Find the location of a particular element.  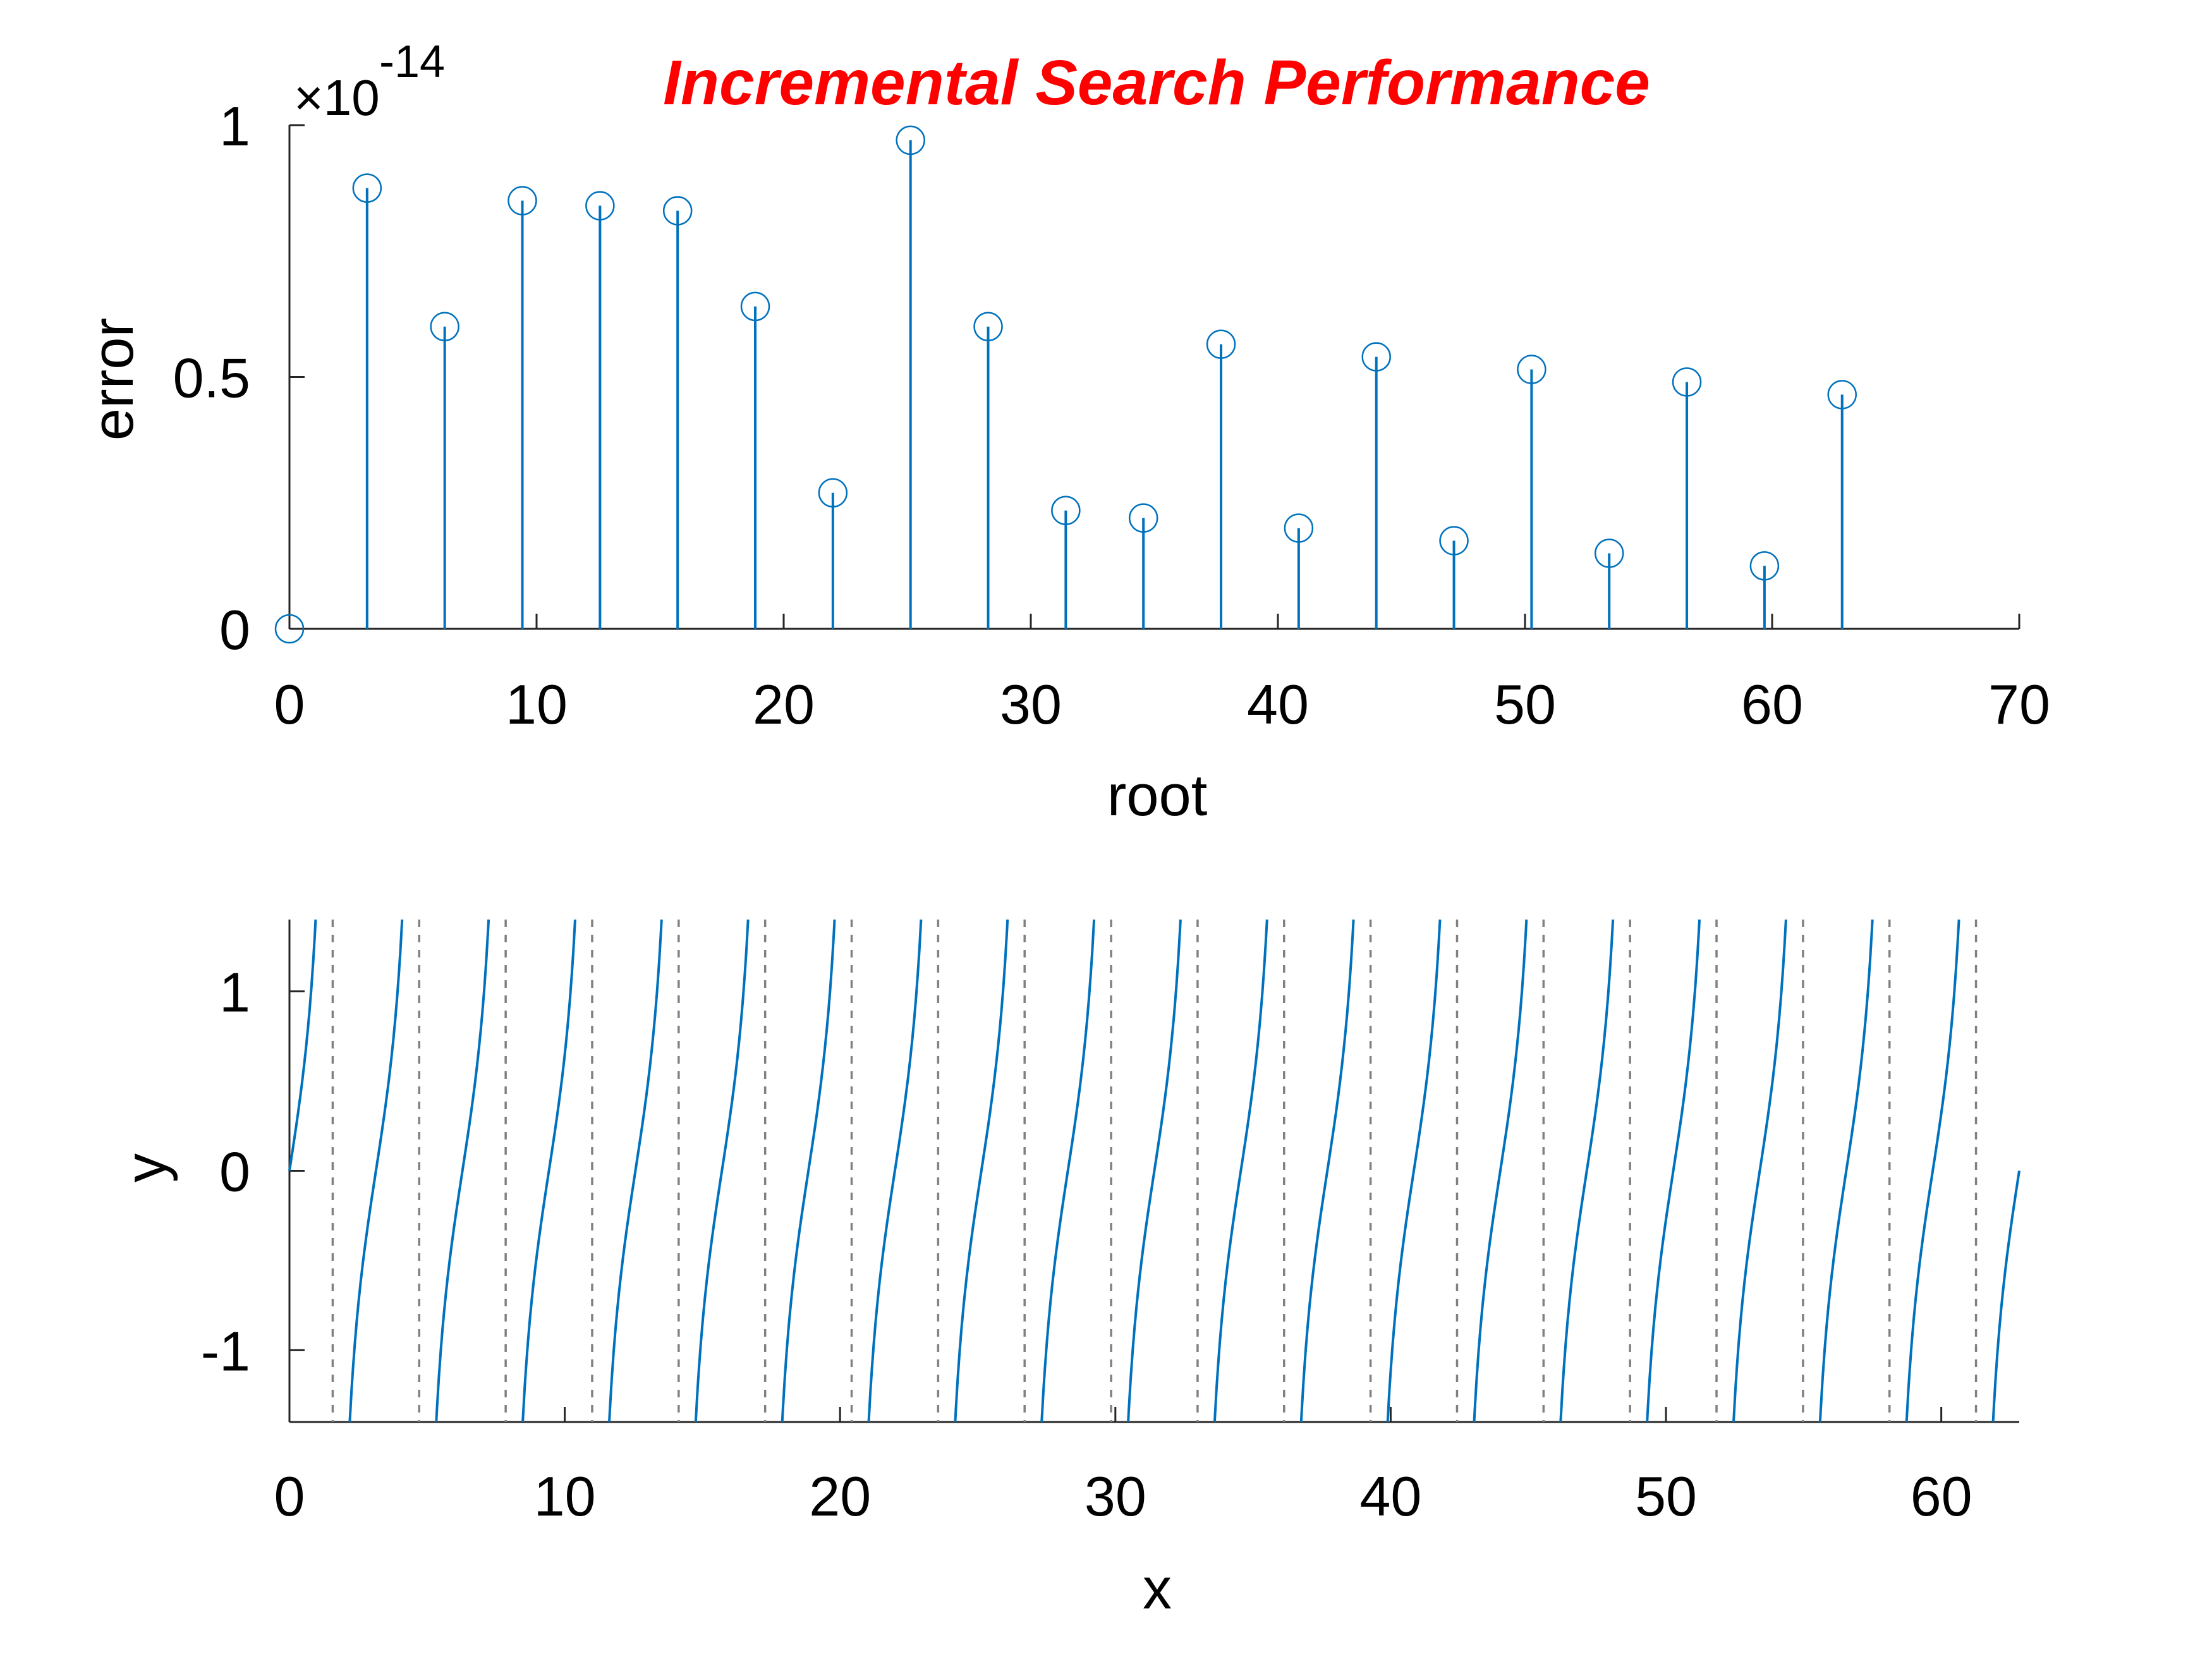

x-tick-label-bottom: 0 is located at coordinates (289, 1497).